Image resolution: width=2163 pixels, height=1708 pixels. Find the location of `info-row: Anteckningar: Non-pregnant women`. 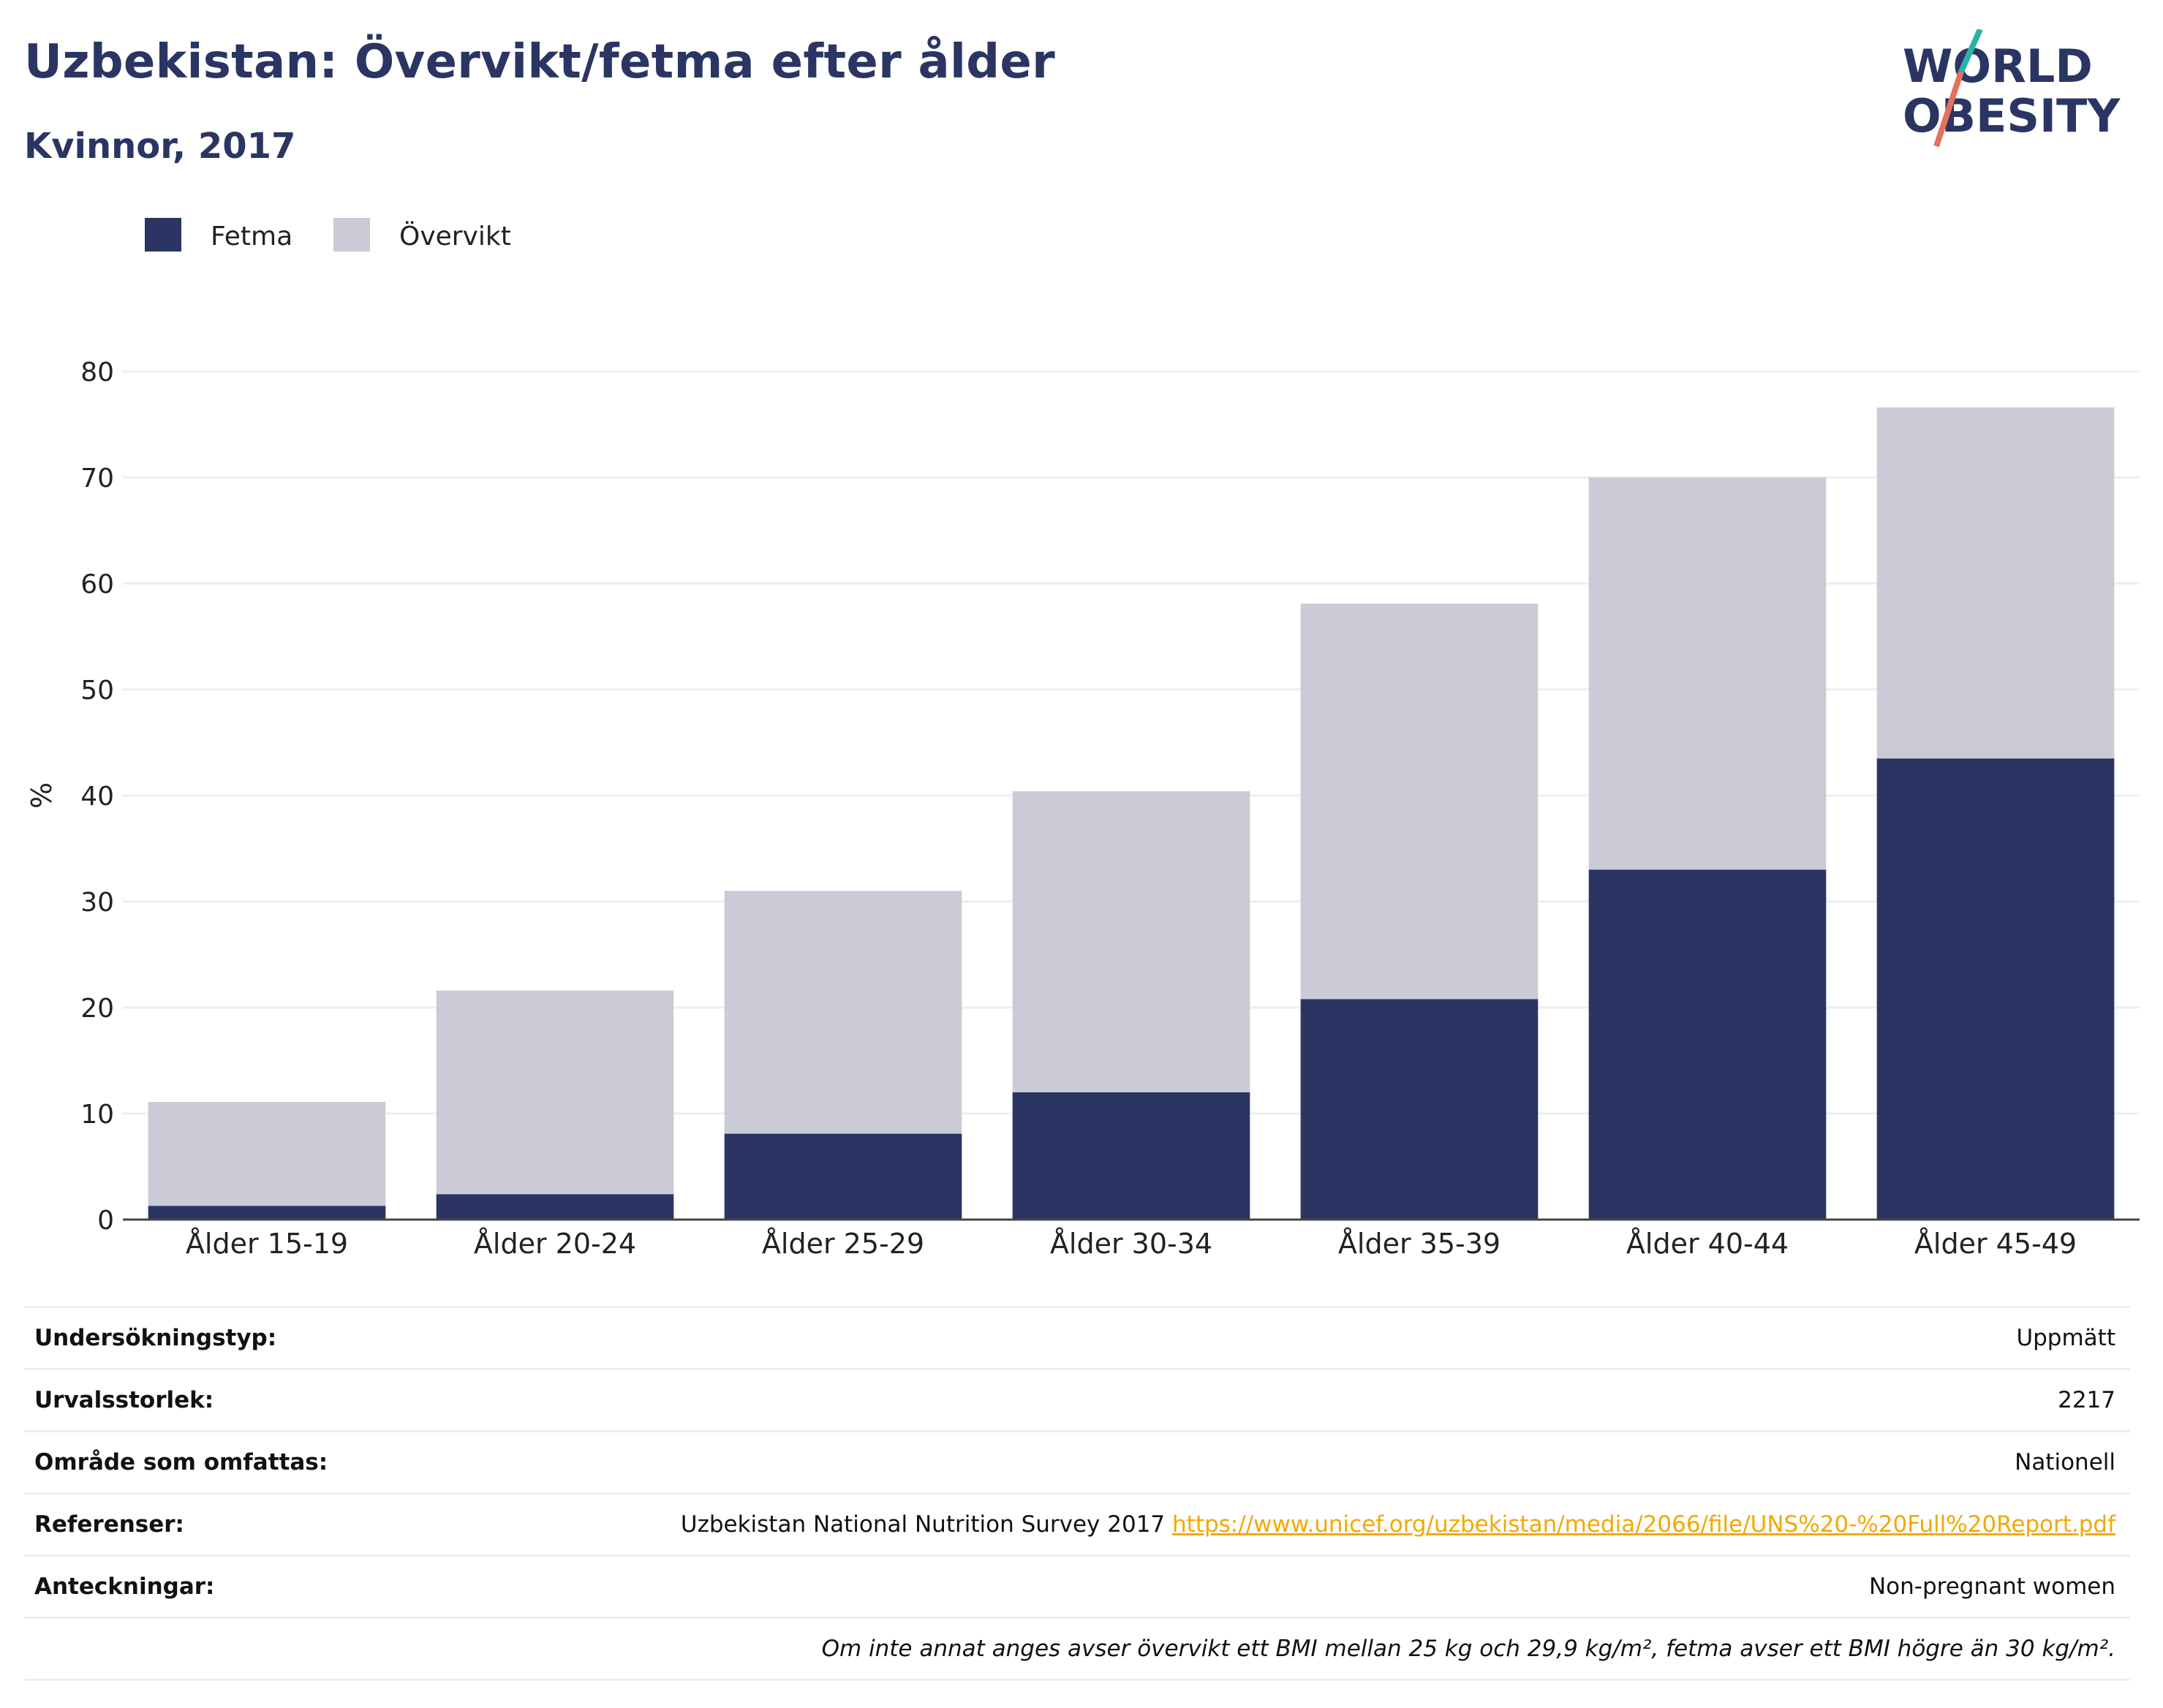

info-row: Anteckningar: Non-pregnant women is located at coordinates (1077, 1585).